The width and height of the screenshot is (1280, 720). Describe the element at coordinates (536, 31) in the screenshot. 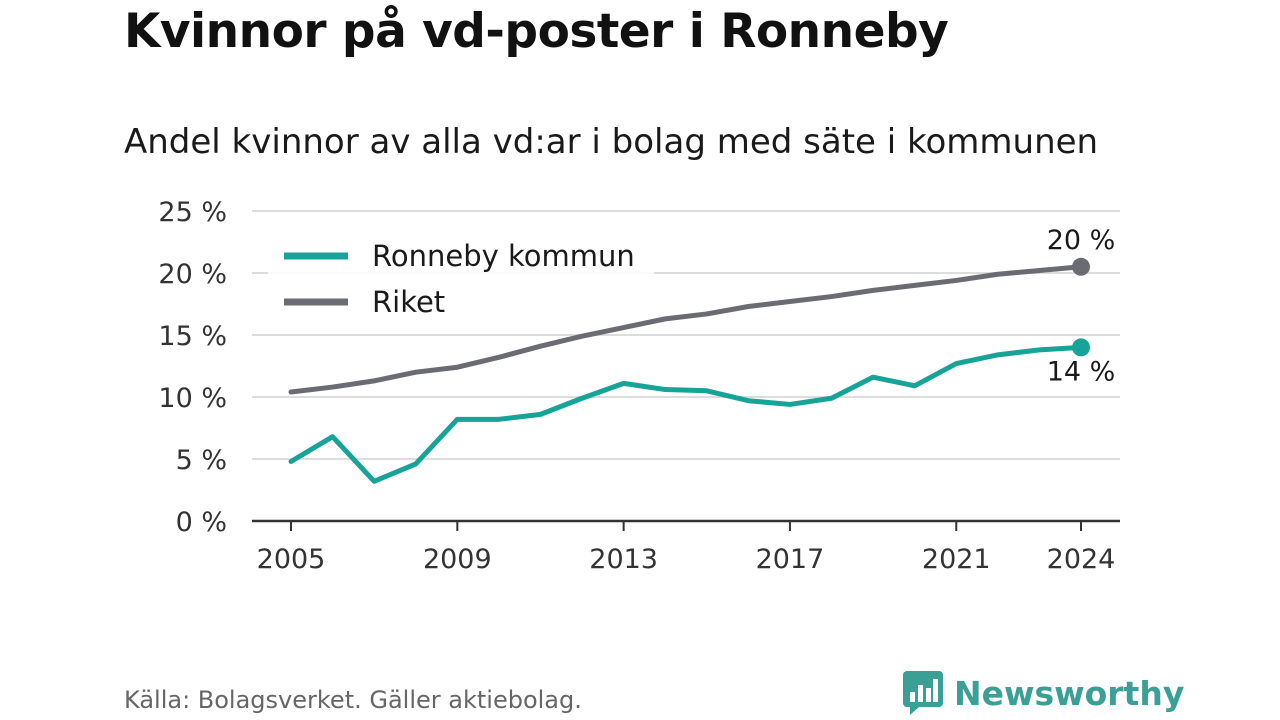

I see `chart-title: Kvinnor på vd-poster i Ronneby` at that location.